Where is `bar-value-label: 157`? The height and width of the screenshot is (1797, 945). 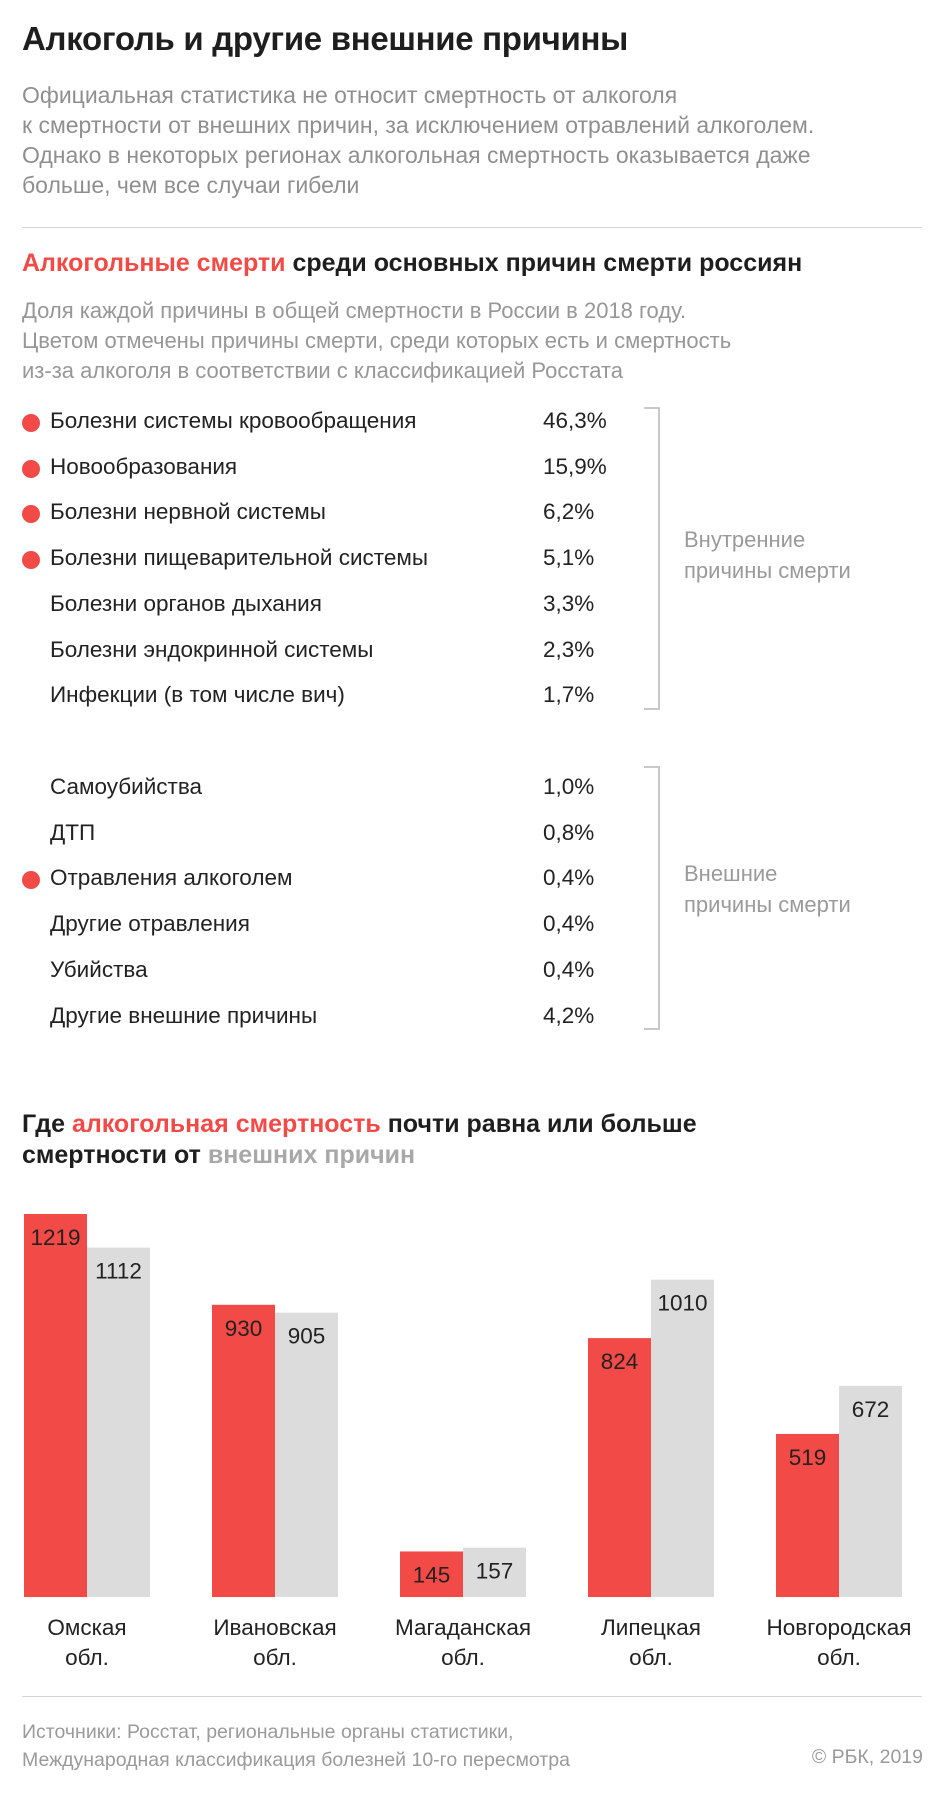
bar-value-label: 157 is located at coordinates (495, 1571).